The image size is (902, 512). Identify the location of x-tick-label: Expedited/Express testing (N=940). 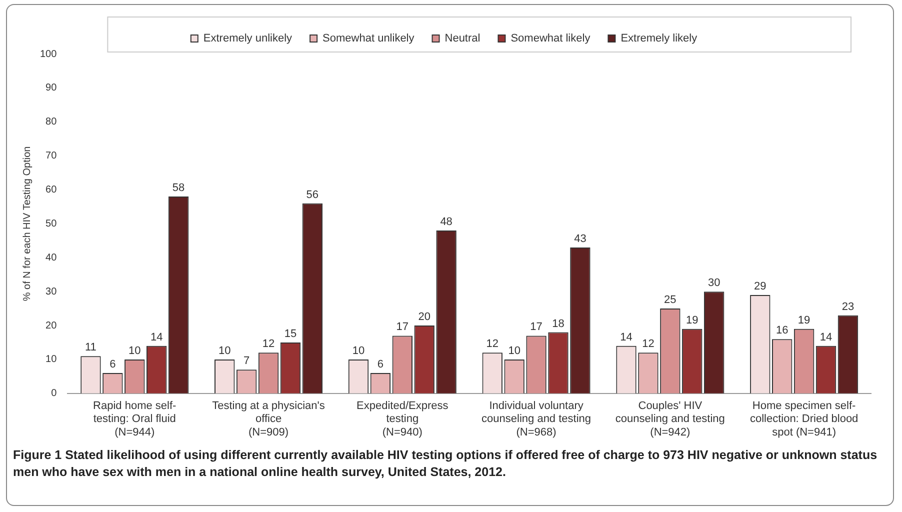
(402, 419).